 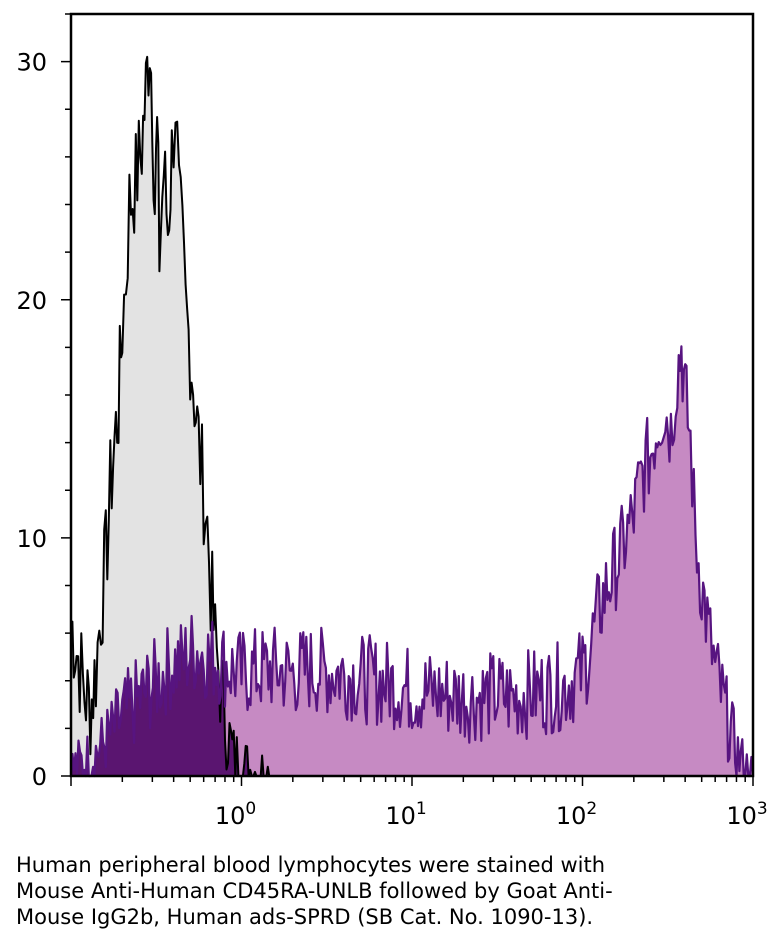 What do you see at coordinates (576, 814) in the screenshot?
I see `x-tick-label: 10²` at bounding box center [576, 814].